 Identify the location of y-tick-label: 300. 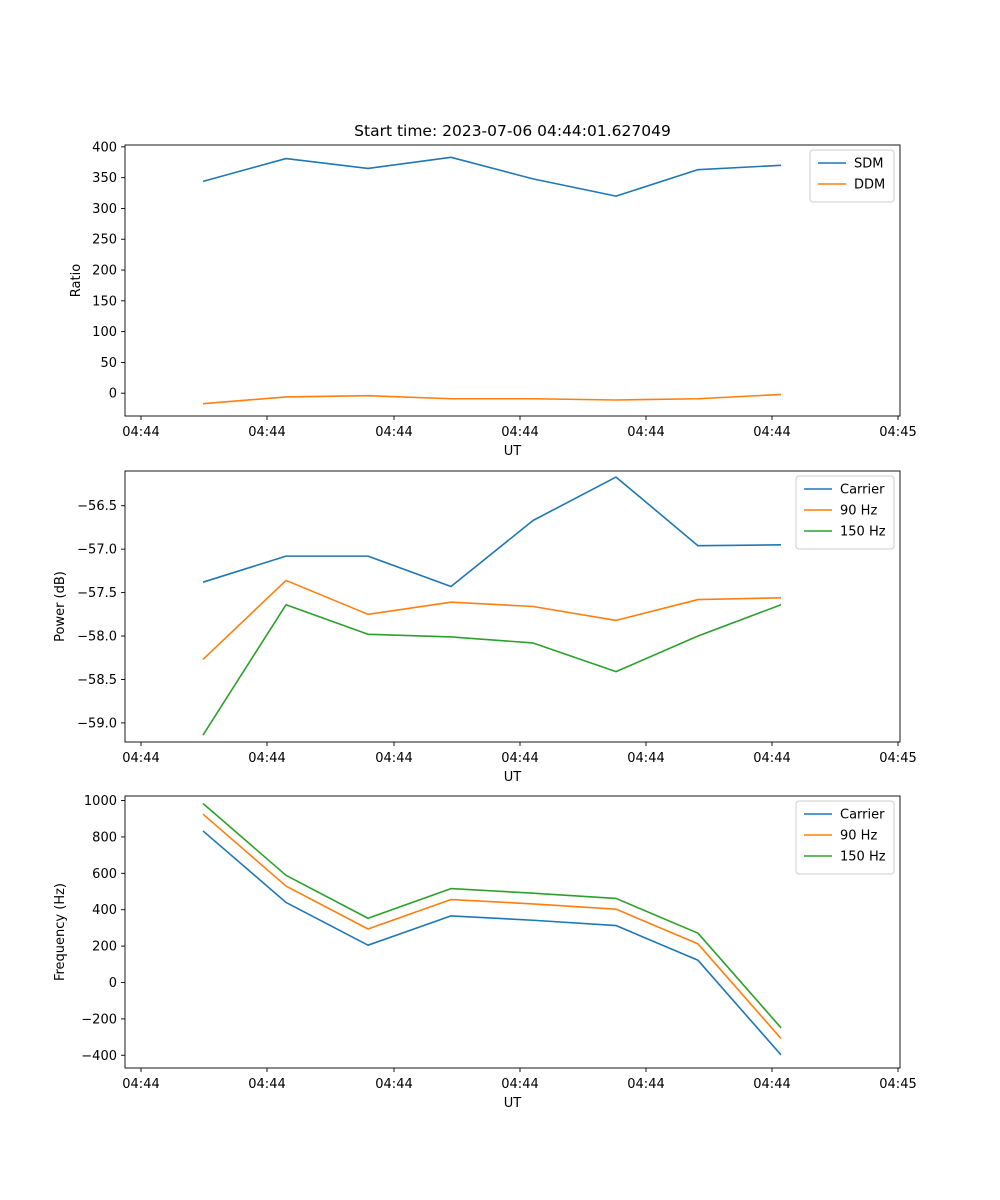
(104, 209).